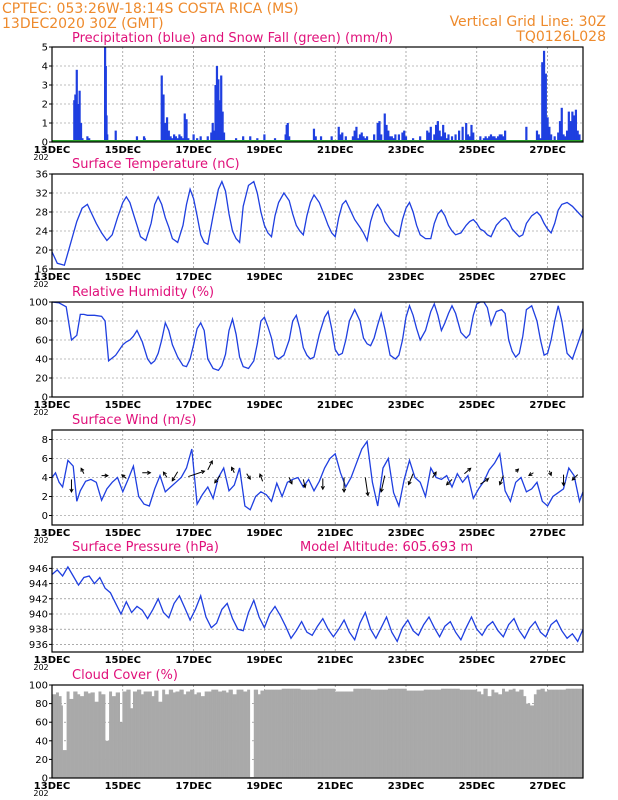 This screenshot has width=618, height=800. Describe the element at coordinates (52, 533) in the screenshot. I see `xtick-wind-0: 13DEC` at that location.